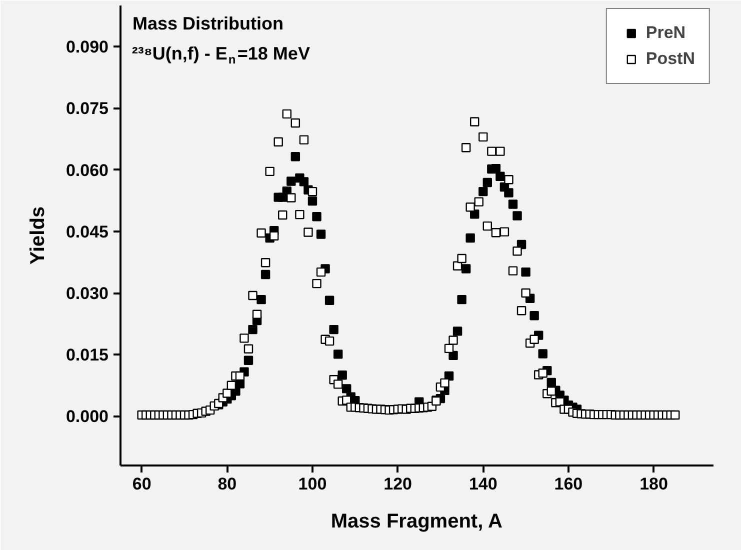  What do you see at coordinates (37, 235) in the screenshot?
I see `y-axis-title: Yields` at bounding box center [37, 235].